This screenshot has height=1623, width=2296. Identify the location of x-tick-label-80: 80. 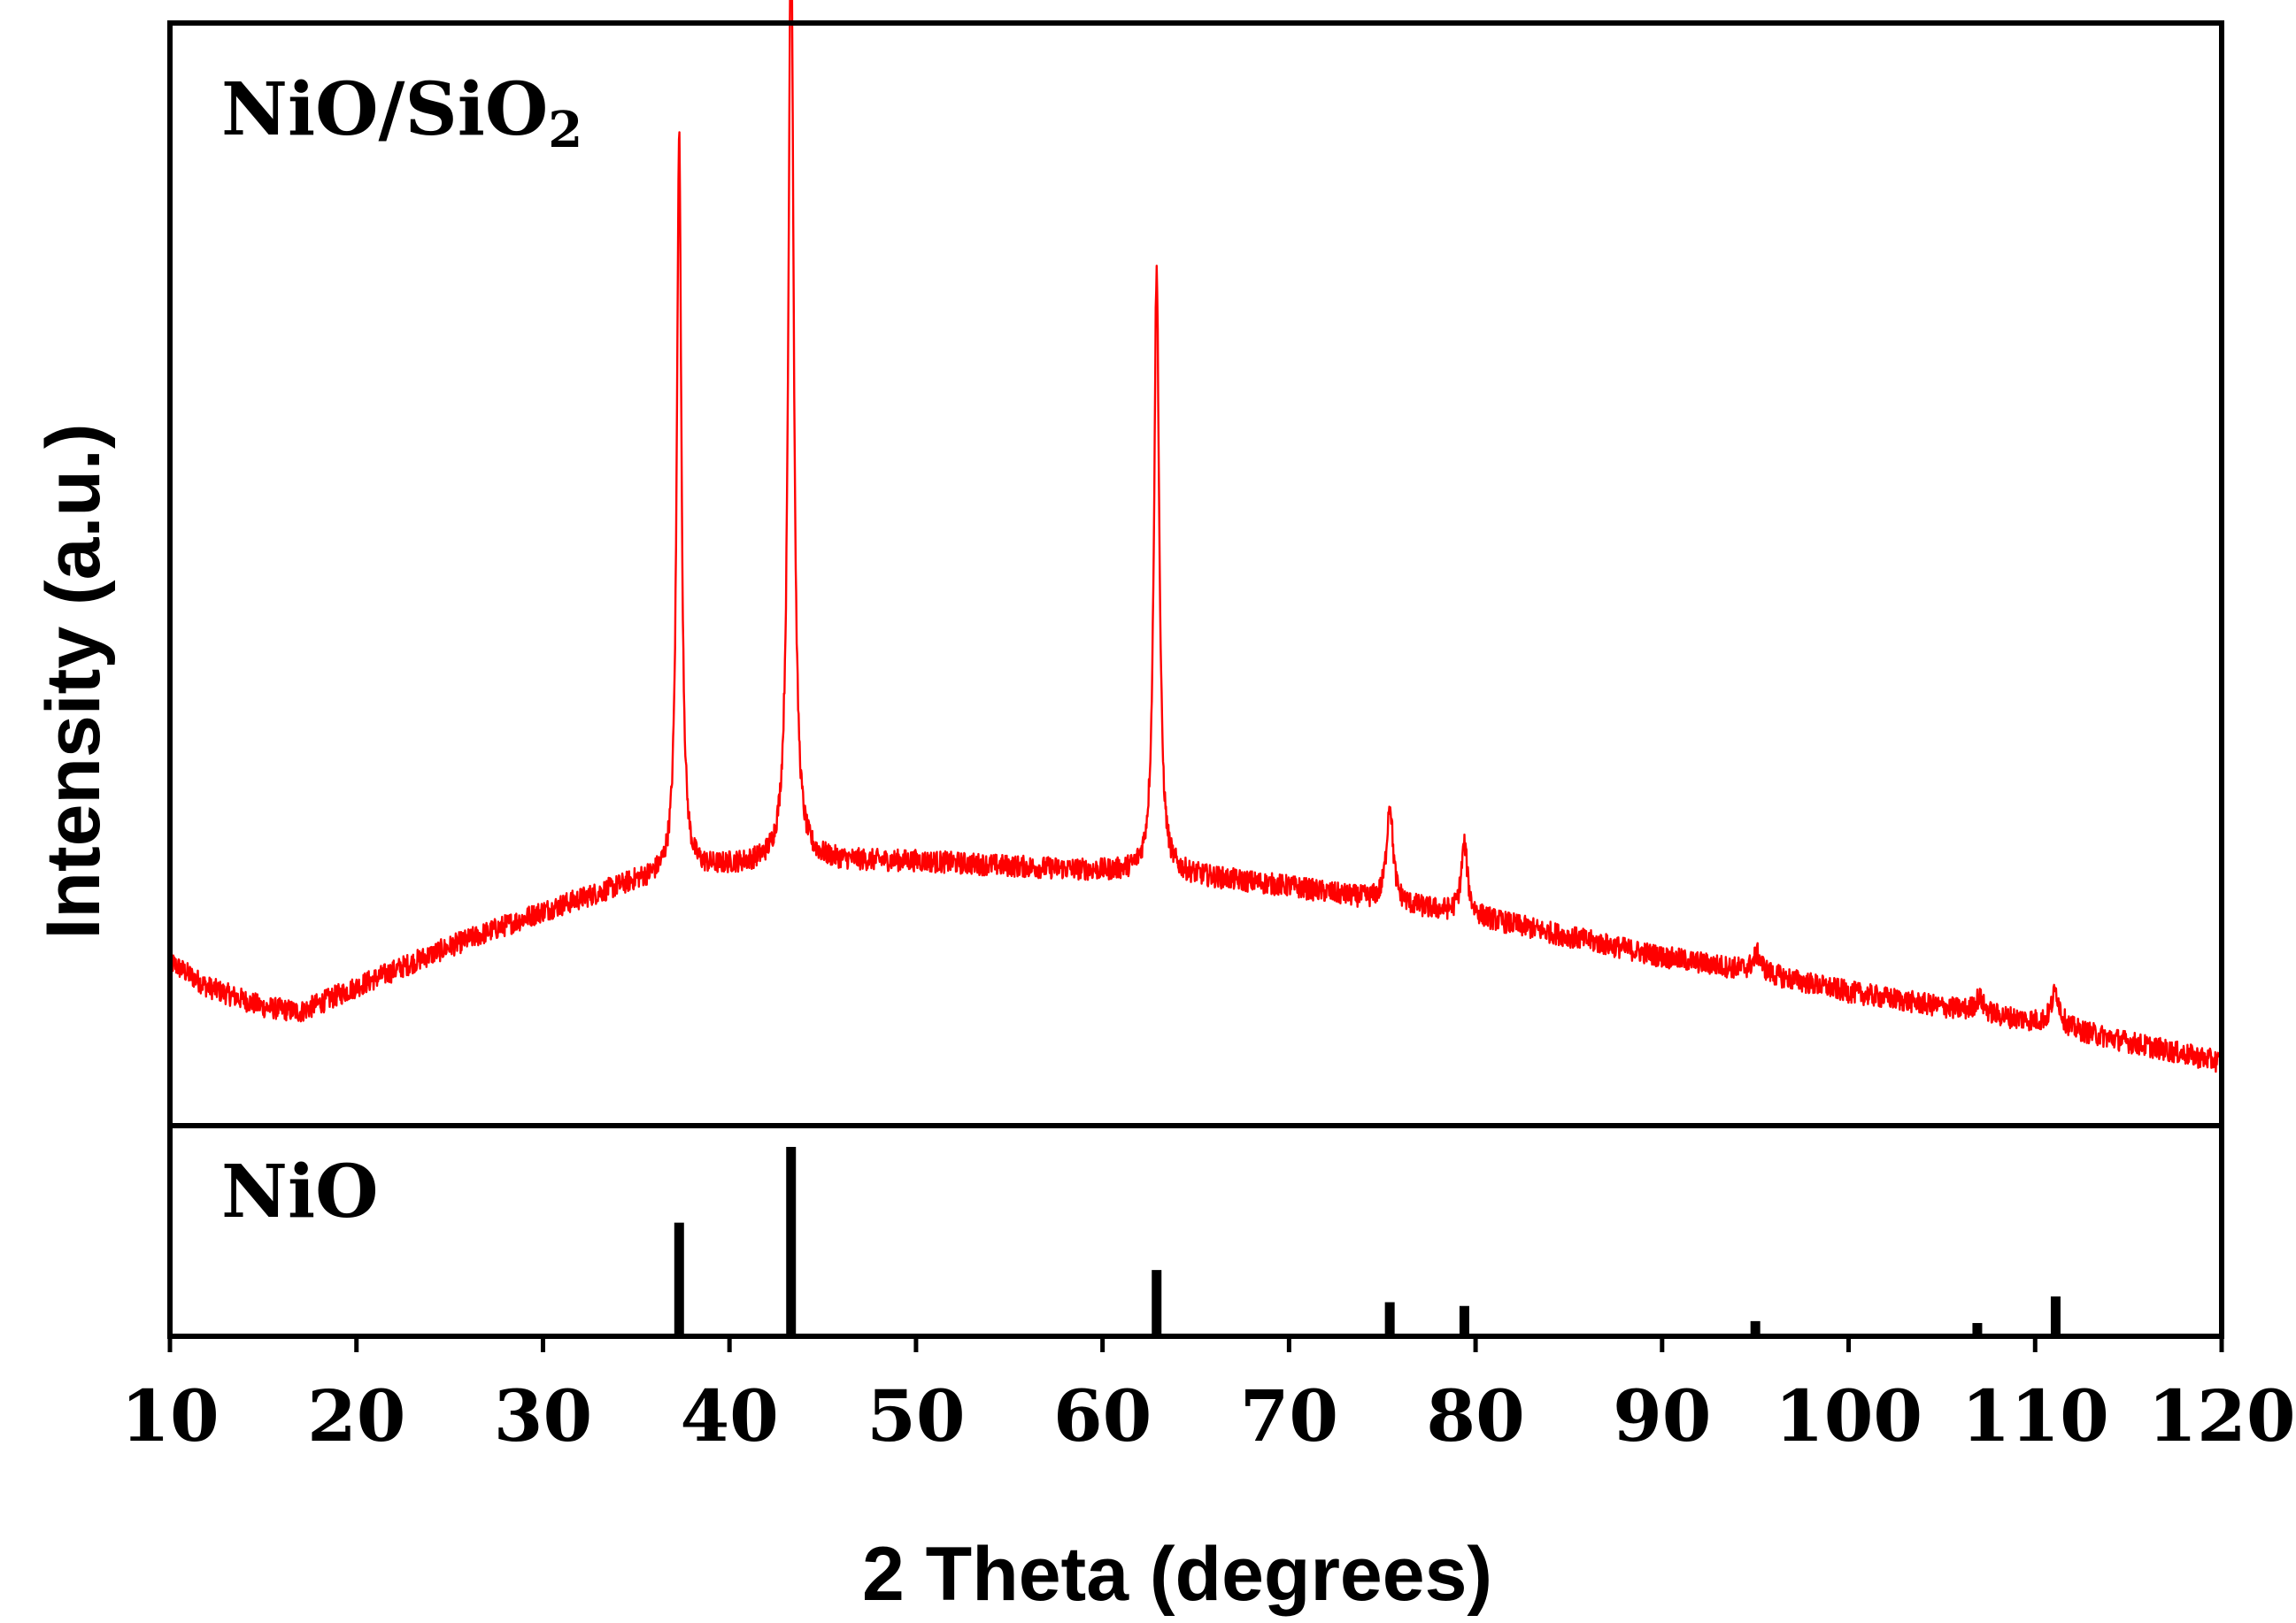
(1475, 1416).